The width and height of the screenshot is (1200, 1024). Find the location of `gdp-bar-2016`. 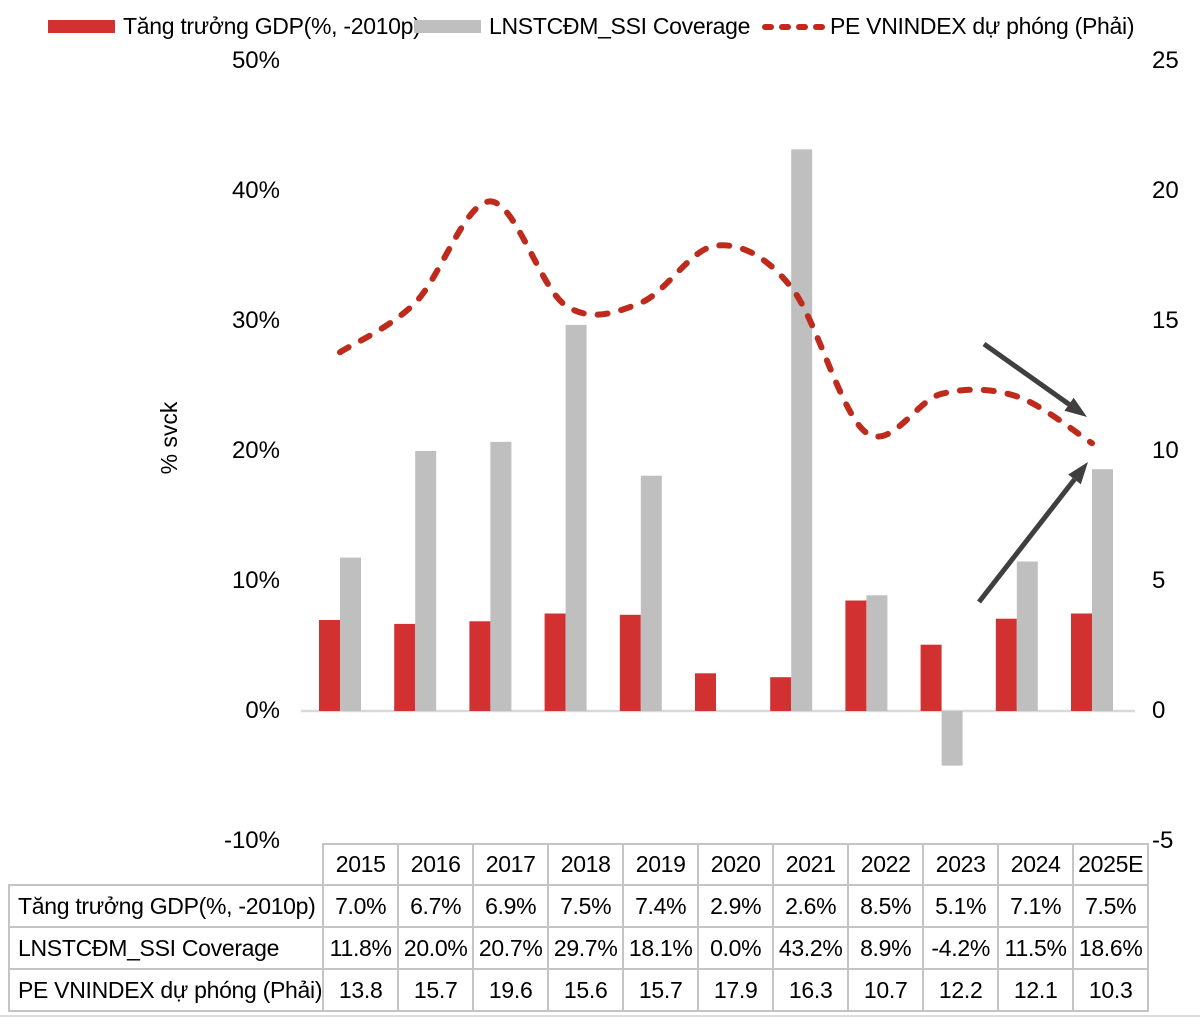

gdp-bar-2016 is located at coordinates (405, 667).